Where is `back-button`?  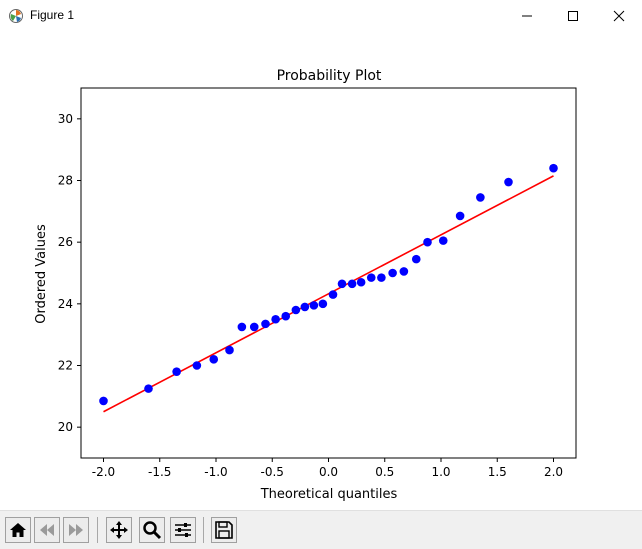
back-button is located at coordinates (47, 530).